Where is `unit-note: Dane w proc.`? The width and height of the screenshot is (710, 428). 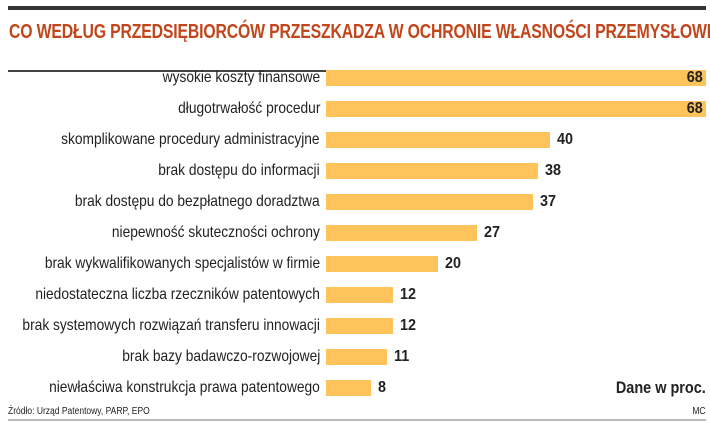
unit-note: Dane w proc. is located at coordinates (661, 387).